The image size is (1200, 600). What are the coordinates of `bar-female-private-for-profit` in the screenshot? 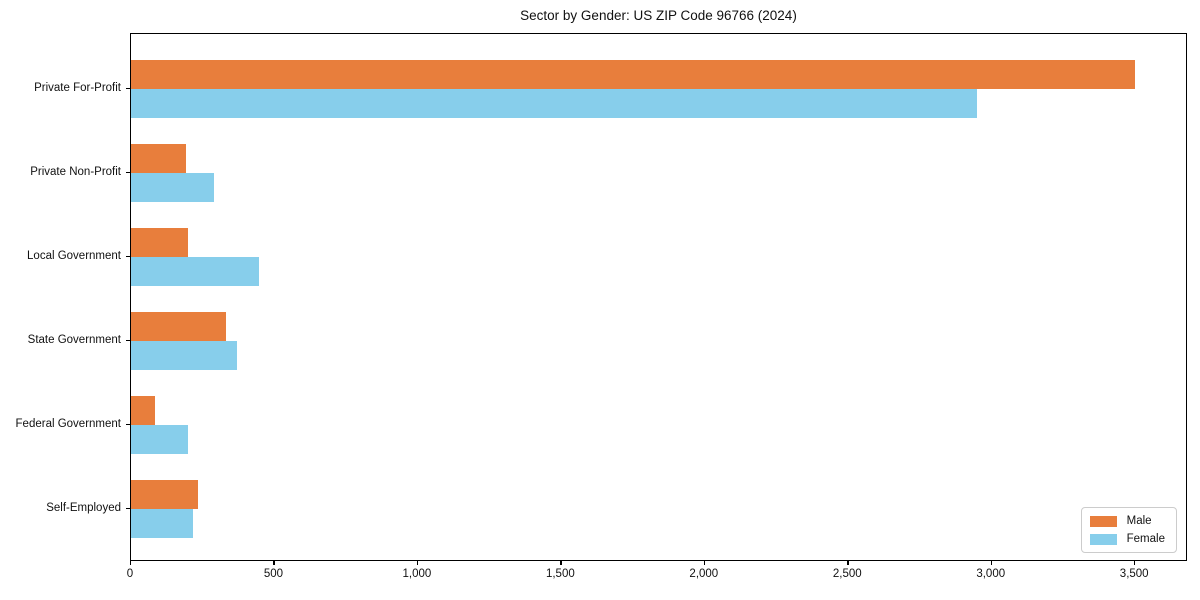 It's located at (554, 103).